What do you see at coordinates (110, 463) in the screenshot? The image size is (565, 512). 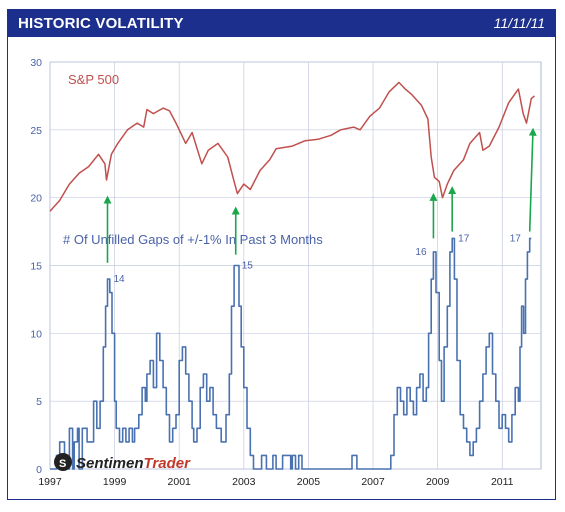 I see `logo-text-a: Sentimen` at bounding box center [110, 463].